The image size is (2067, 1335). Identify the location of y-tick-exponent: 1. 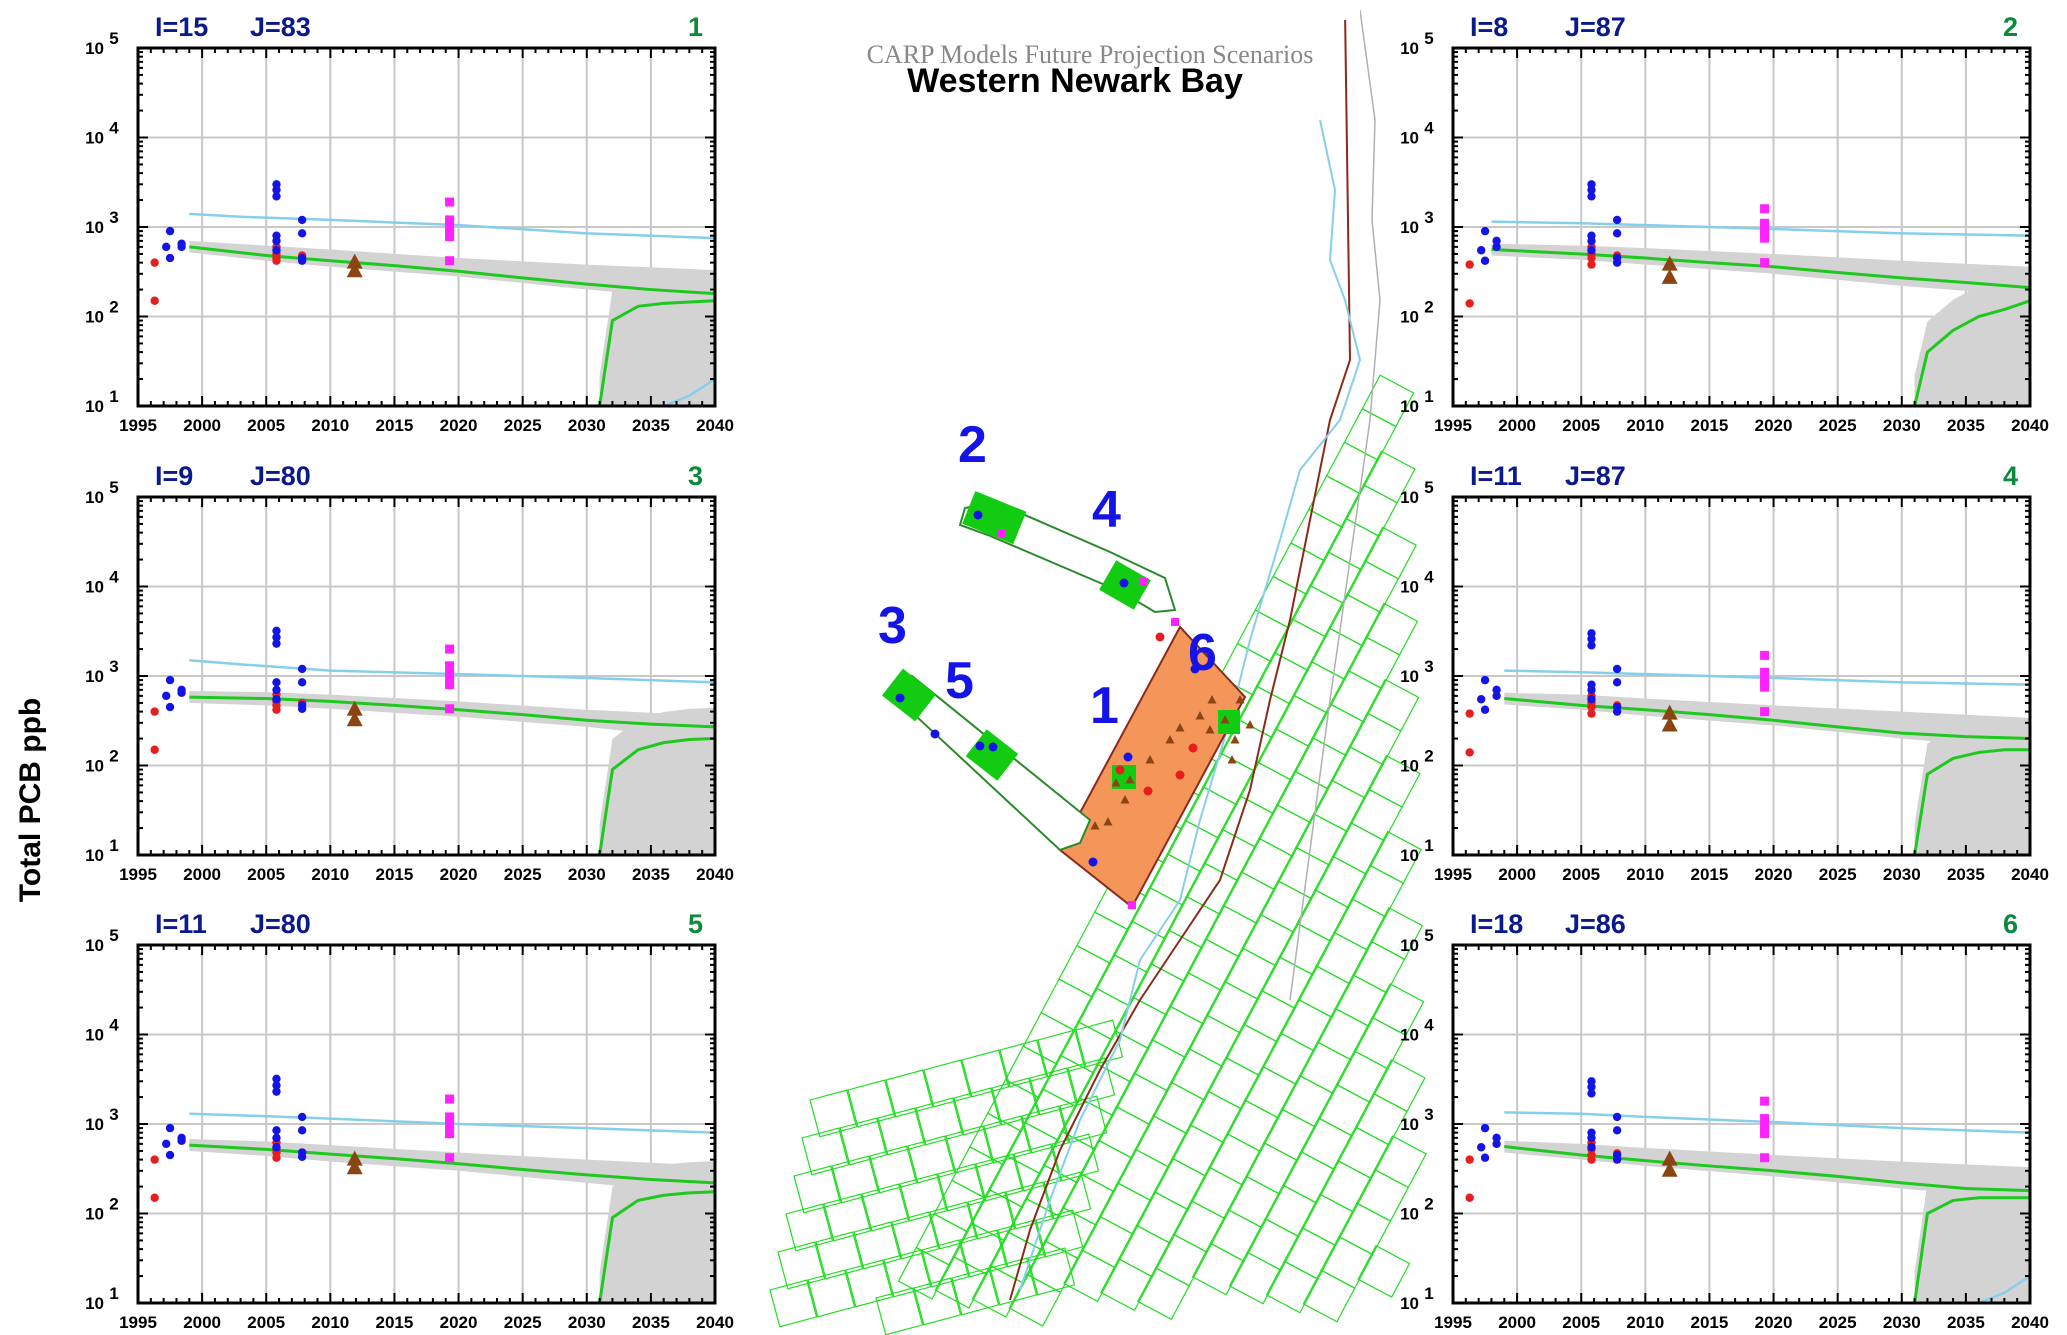
(1428, 1293).